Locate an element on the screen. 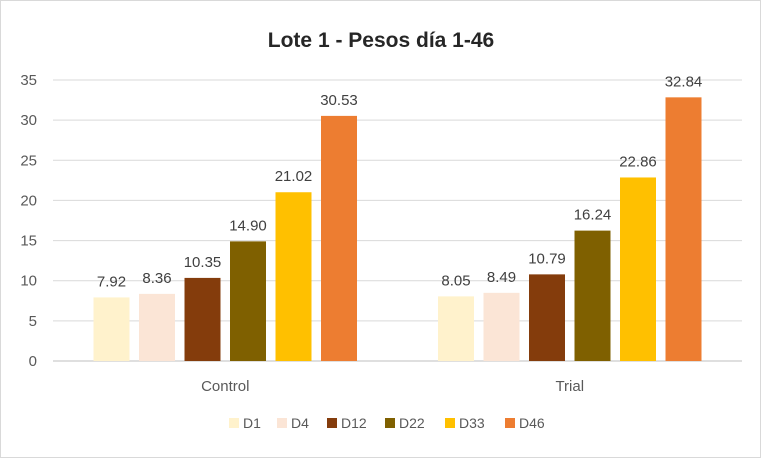  bar-d22-control is located at coordinates (248, 301).